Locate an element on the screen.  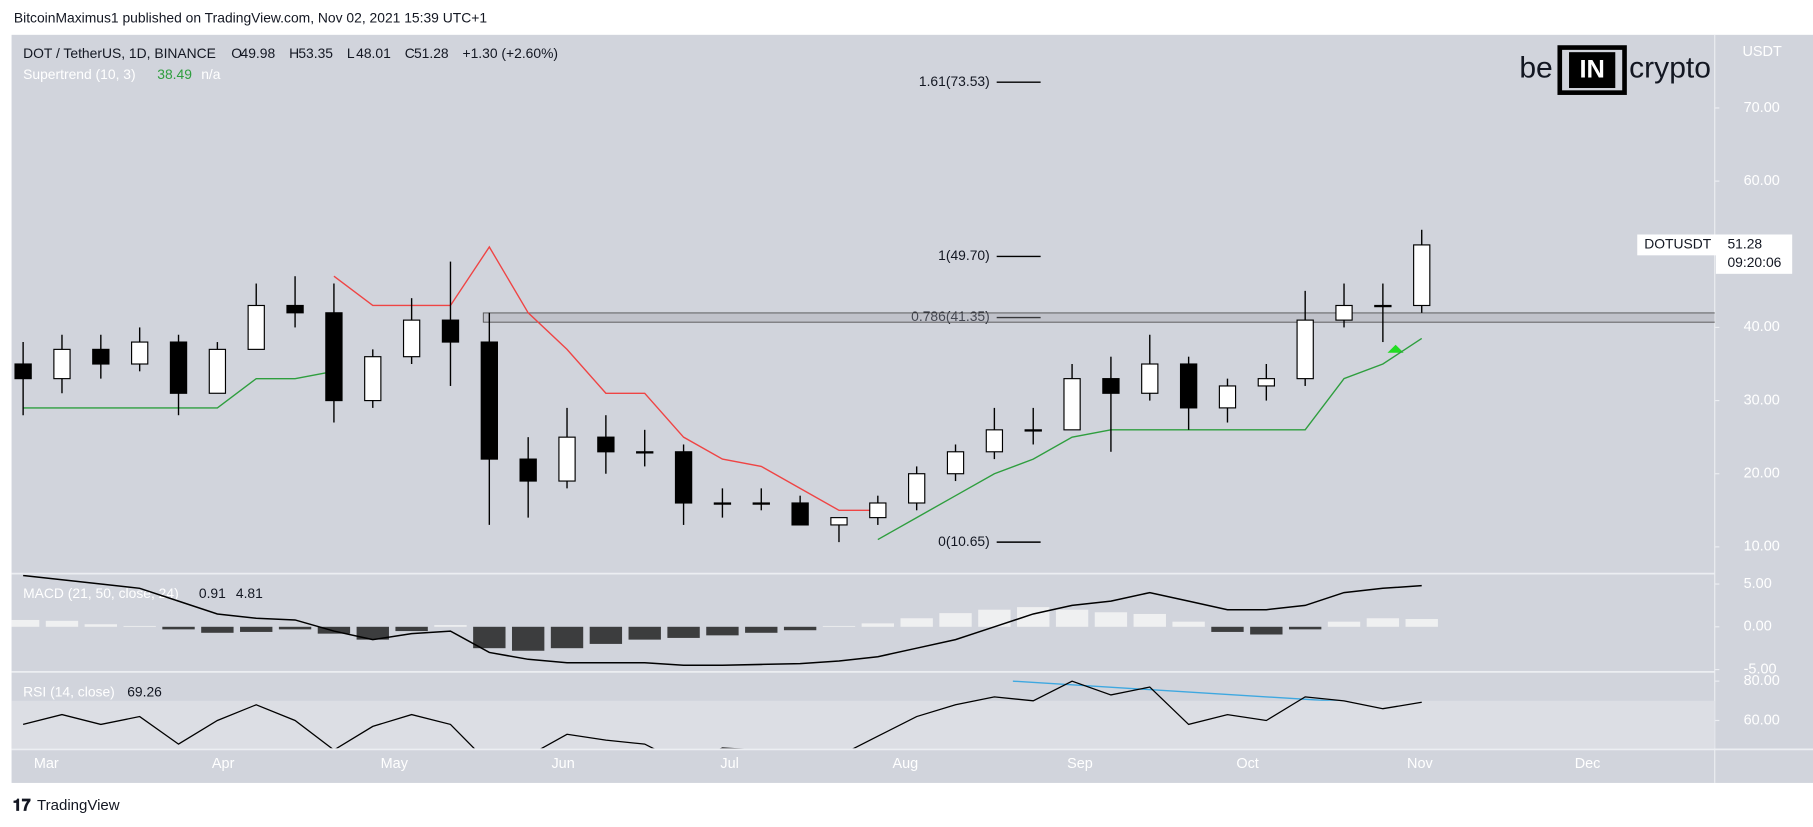
y-tick-label: 40.00 is located at coordinates (1762, 327).